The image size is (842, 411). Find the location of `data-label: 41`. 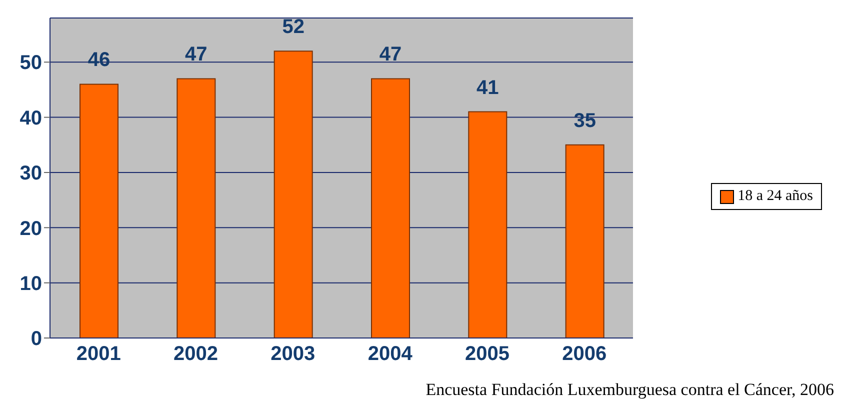

data-label: 41 is located at coordinates (487, 87).